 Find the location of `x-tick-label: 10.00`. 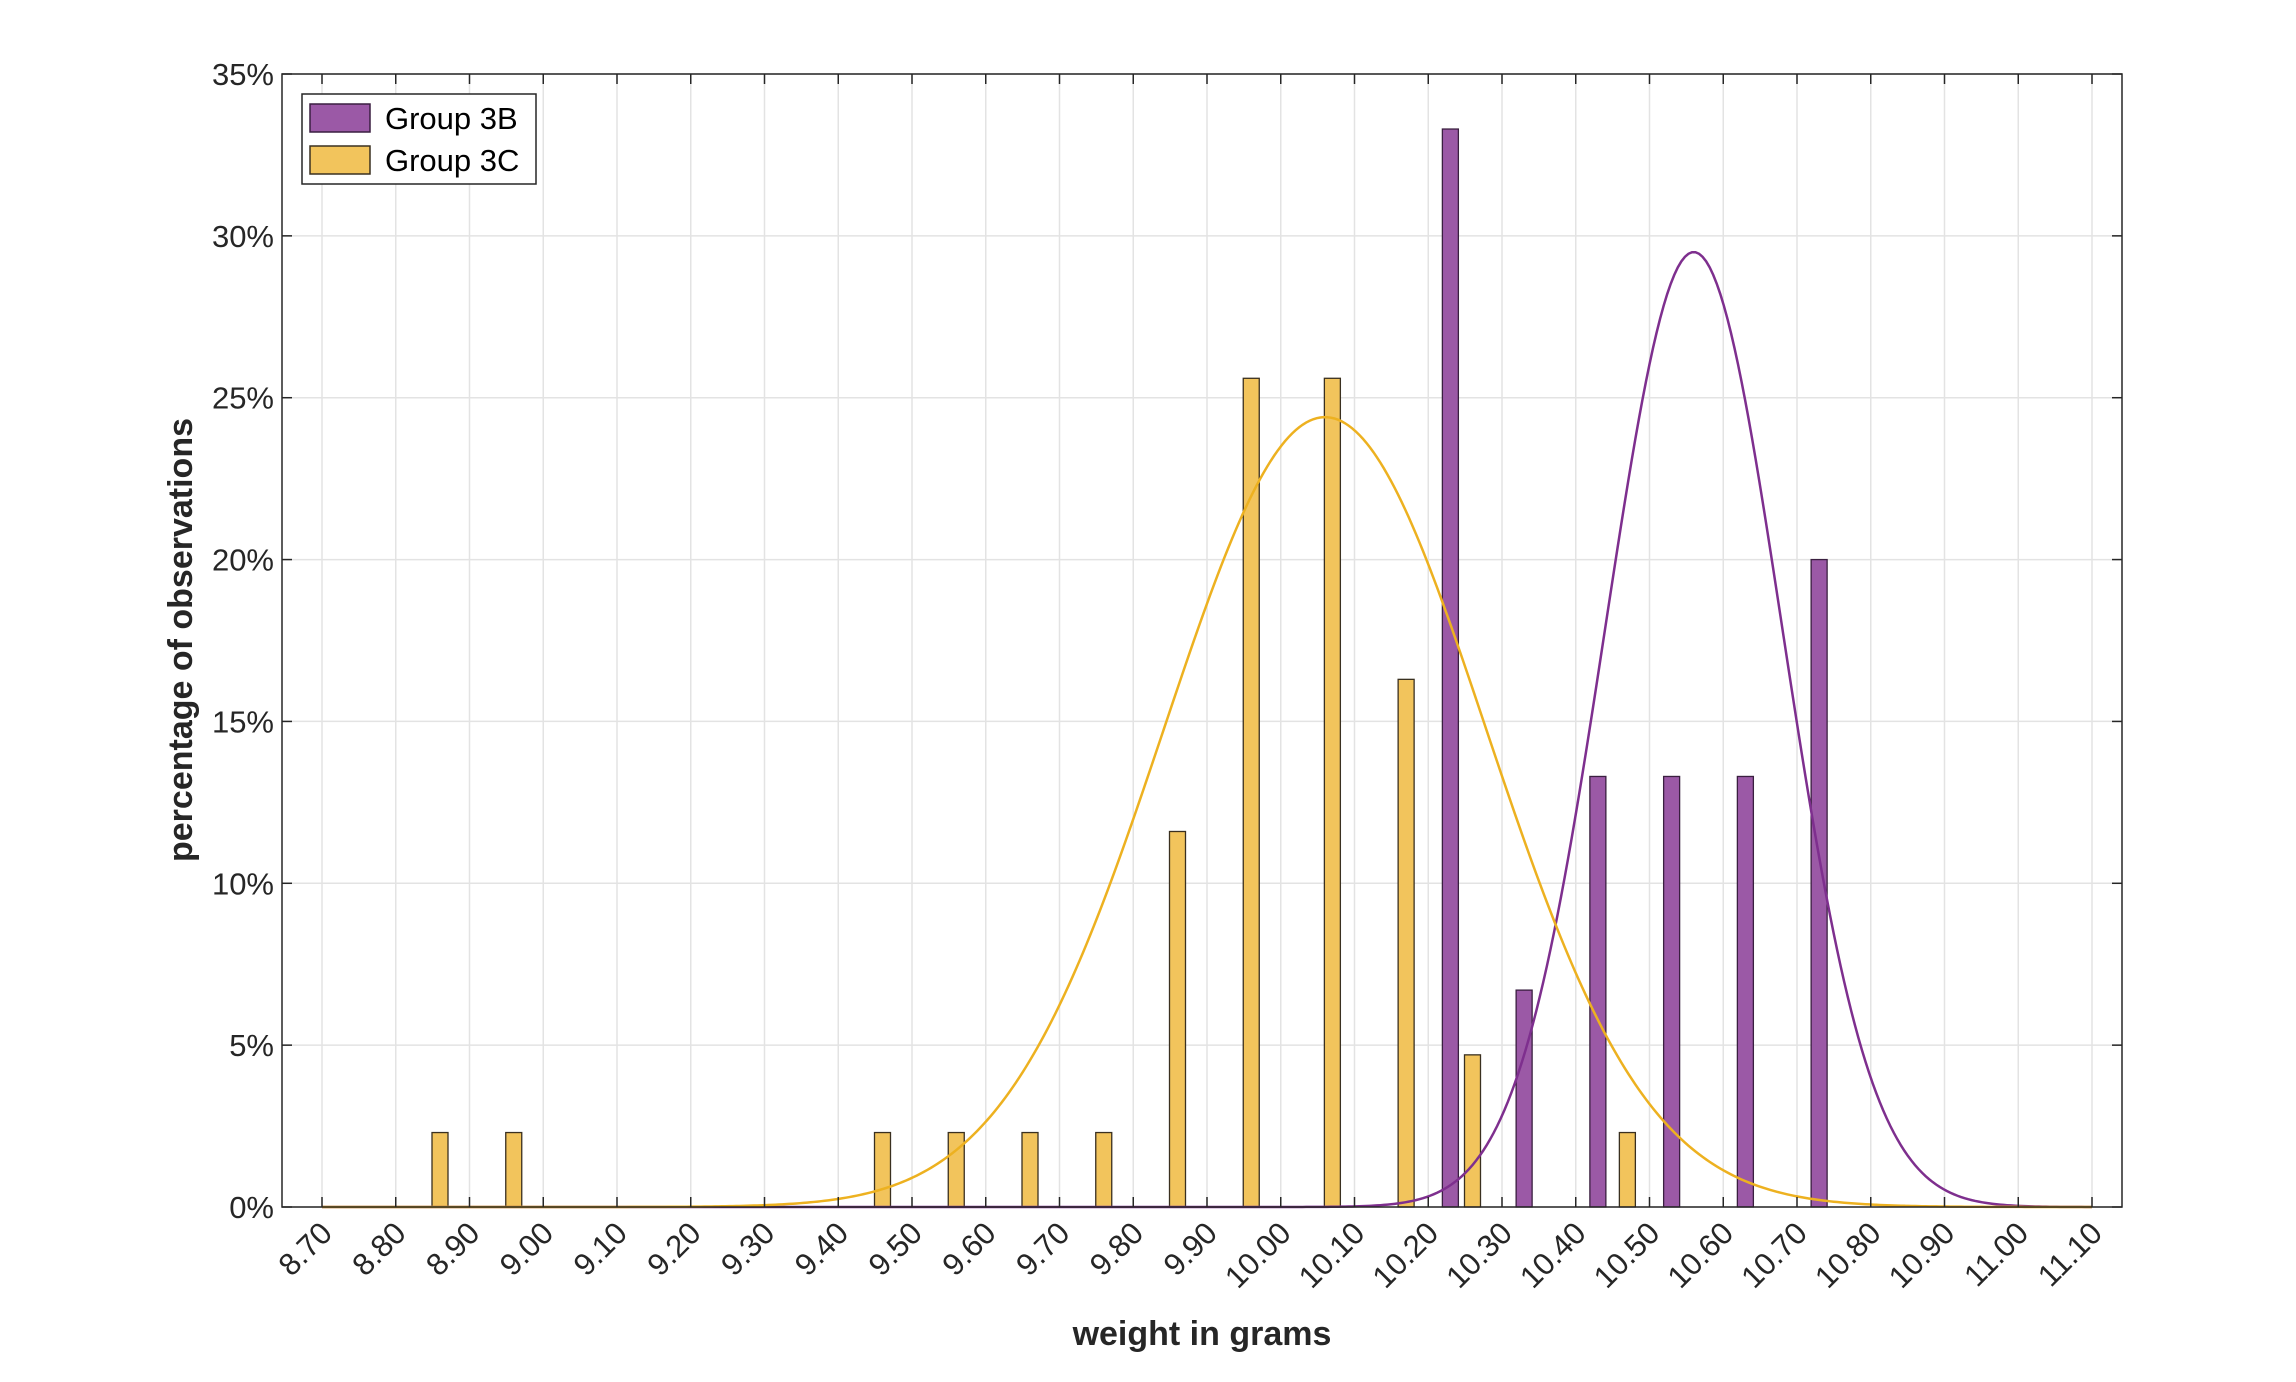

x-tick-label: 10.00 is located at coordinates (1258, 1255).